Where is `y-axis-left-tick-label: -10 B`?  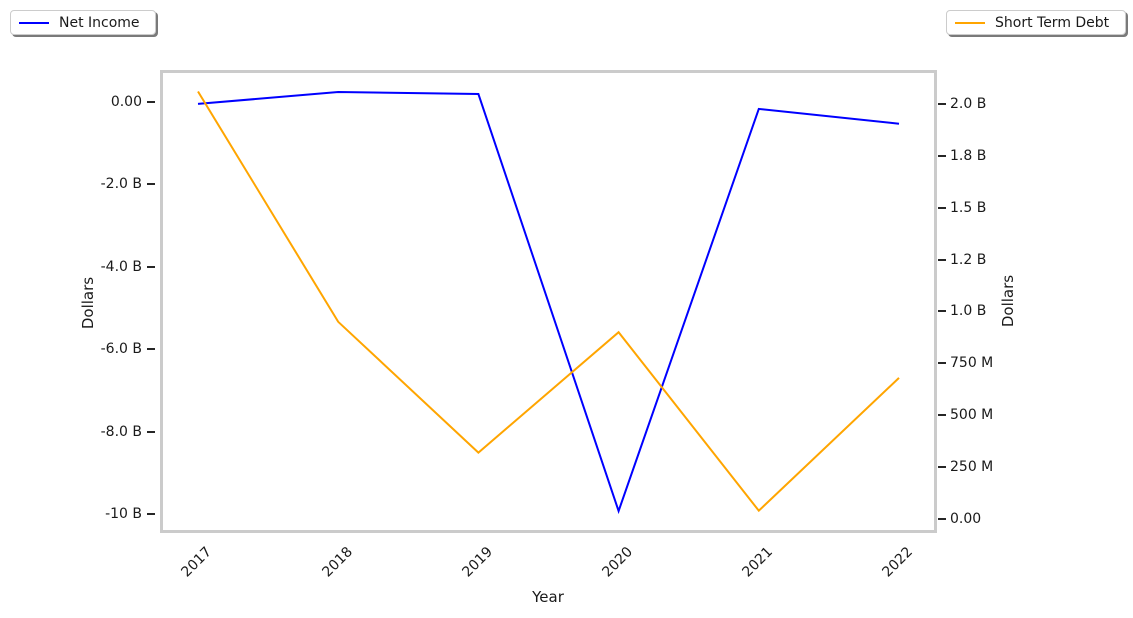
y-axis-left-tick-label: -10 B is located at coordinates (123, 513).